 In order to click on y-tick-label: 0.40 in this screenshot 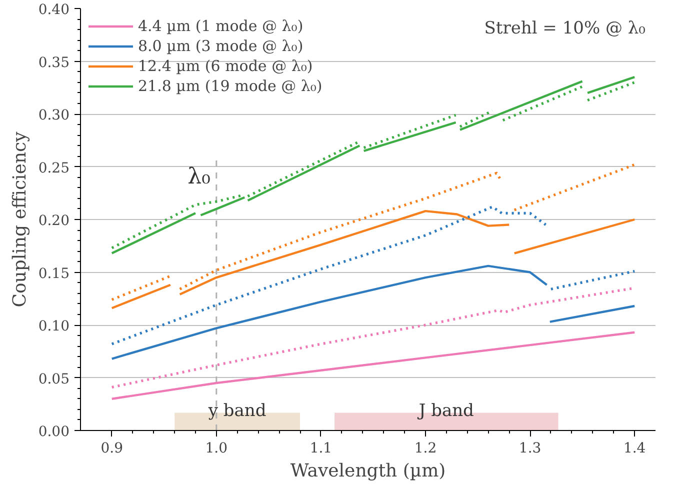, I will do `click(54, 10)`.